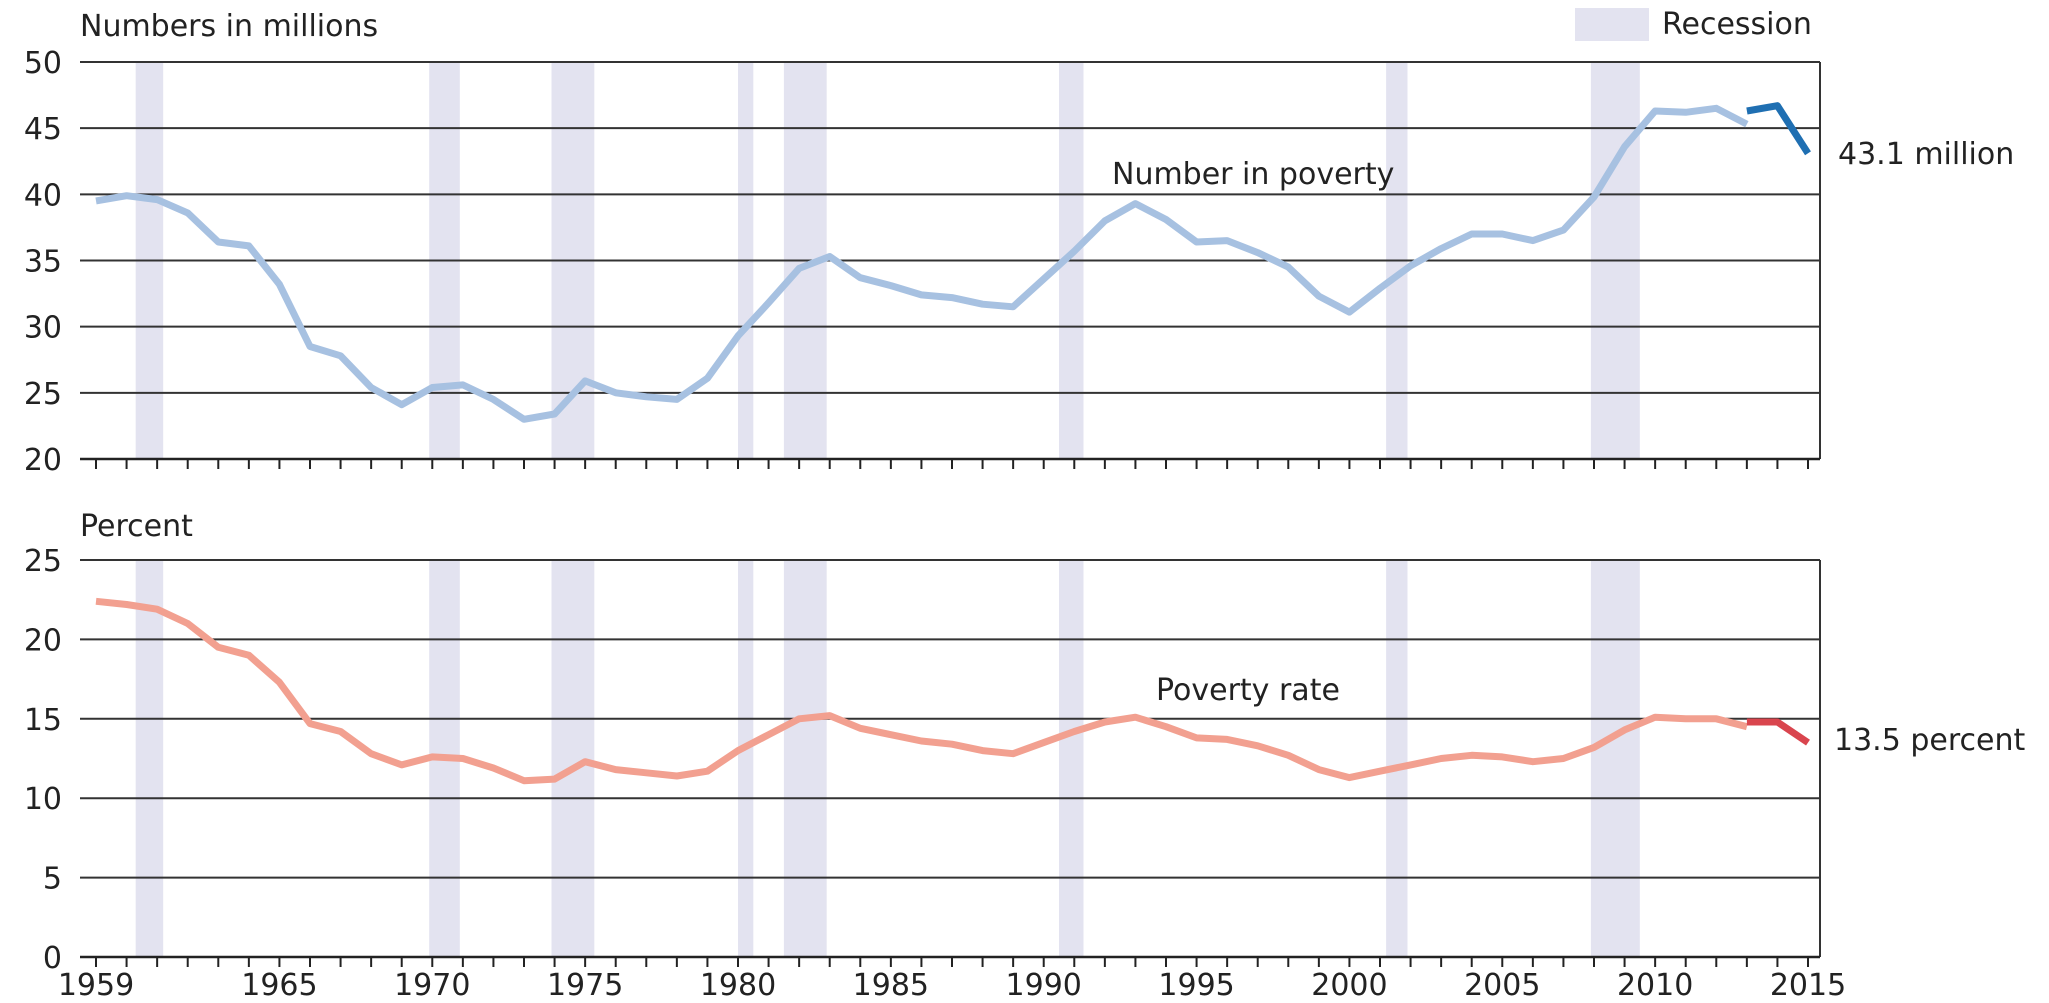 The width and height of the screenshot is (2049, 1003). I want to click on y-tick-label: 50, so click(43, 63).